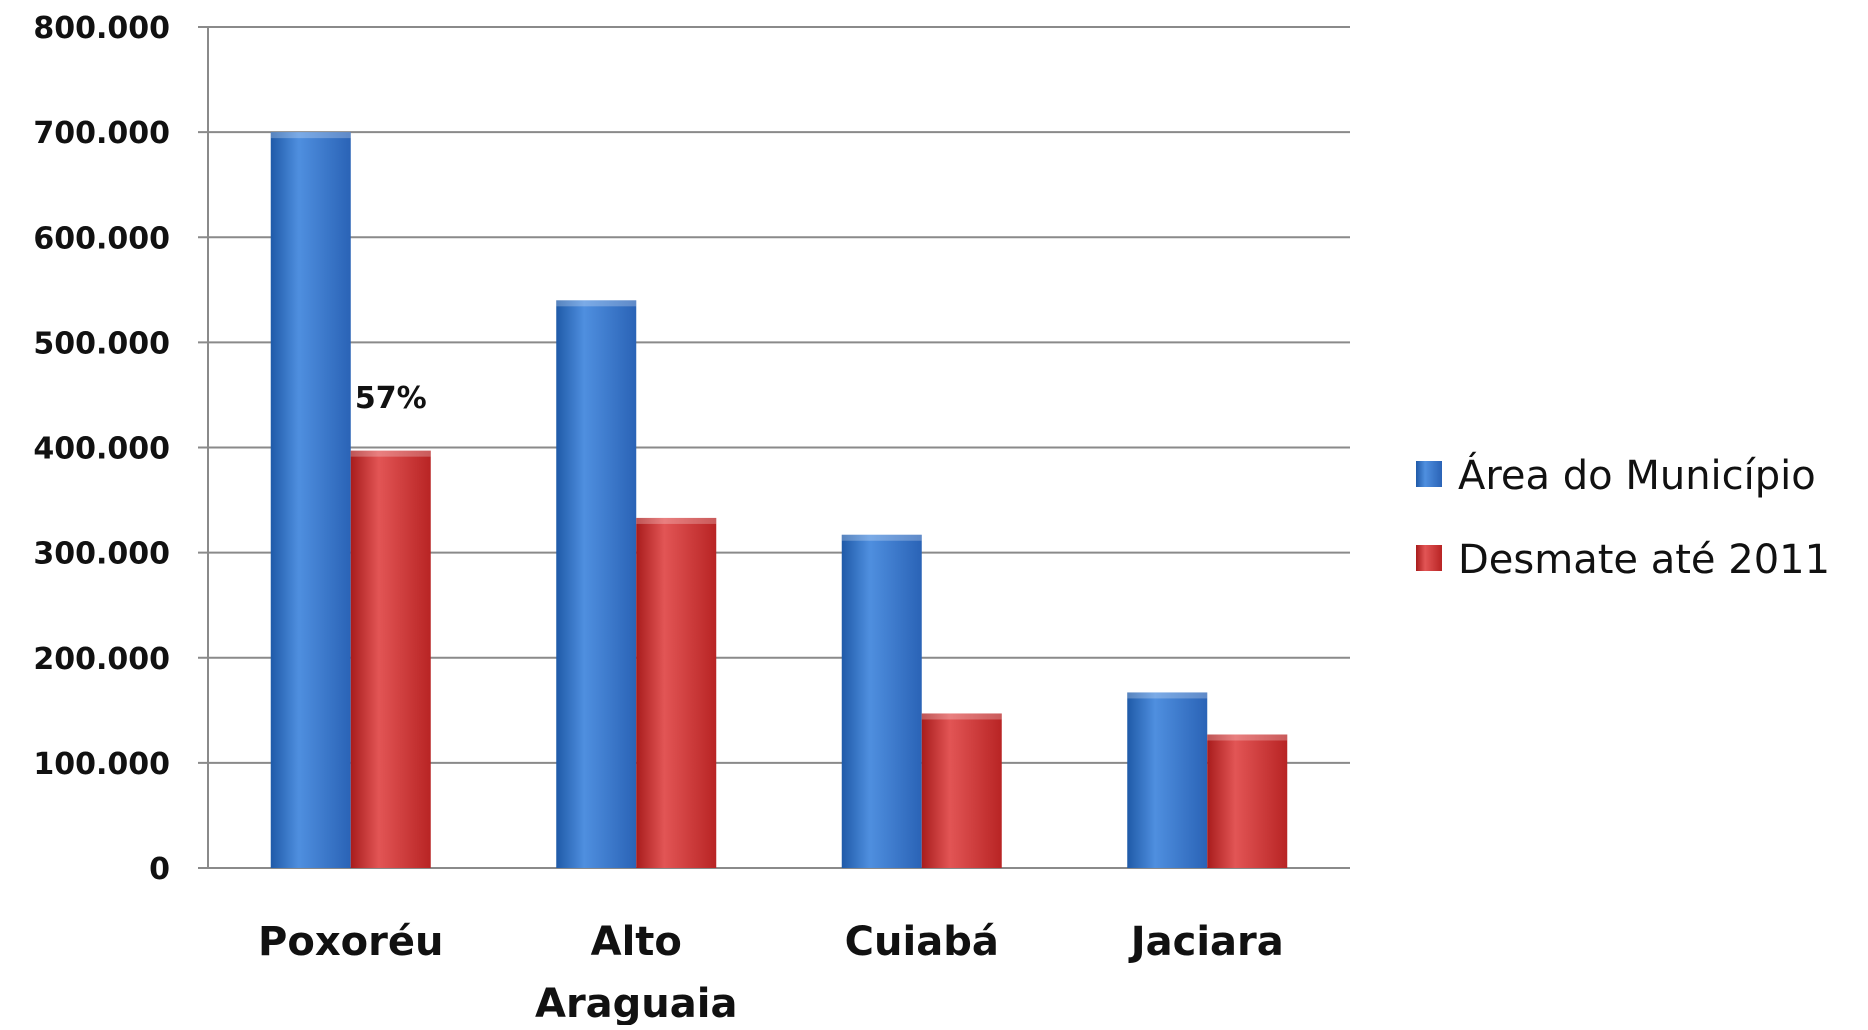  What do you see at coordinates (636, 942) in the screenshot?
I see `x-tick-label-line: Alto` at bounding box center [636, 942].